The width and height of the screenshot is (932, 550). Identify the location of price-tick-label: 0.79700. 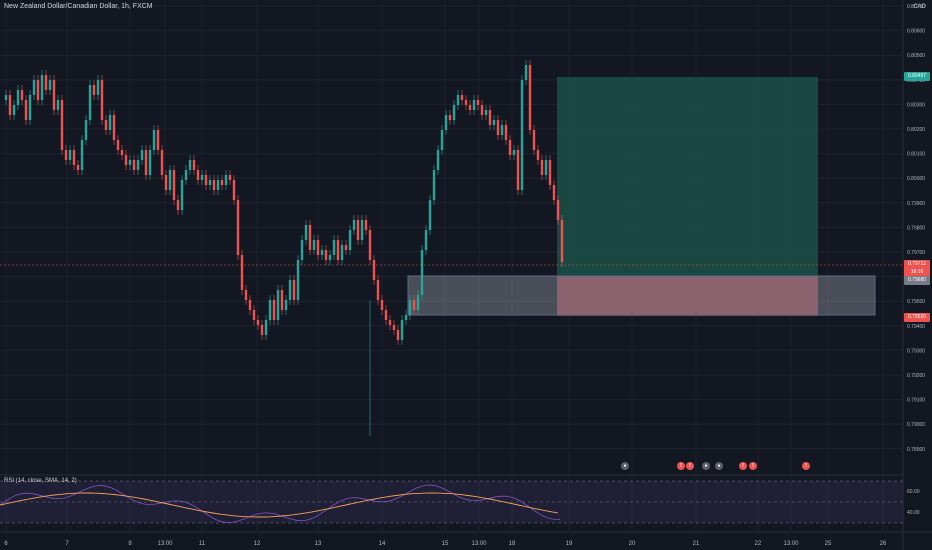
(916, 253).